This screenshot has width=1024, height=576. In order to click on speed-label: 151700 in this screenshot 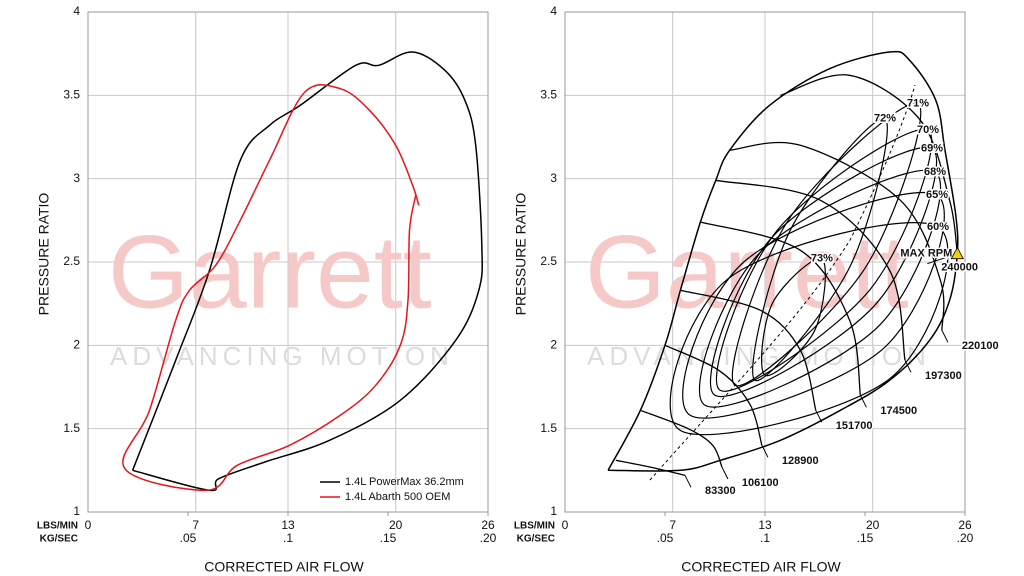, I will do `click(854, 426)`.